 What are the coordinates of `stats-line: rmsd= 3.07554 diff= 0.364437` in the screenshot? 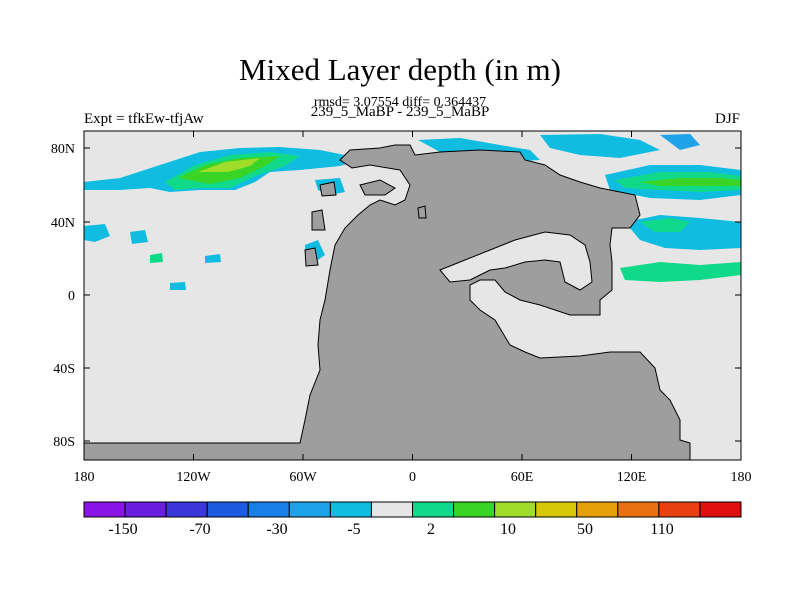 It's located at (400, 102).